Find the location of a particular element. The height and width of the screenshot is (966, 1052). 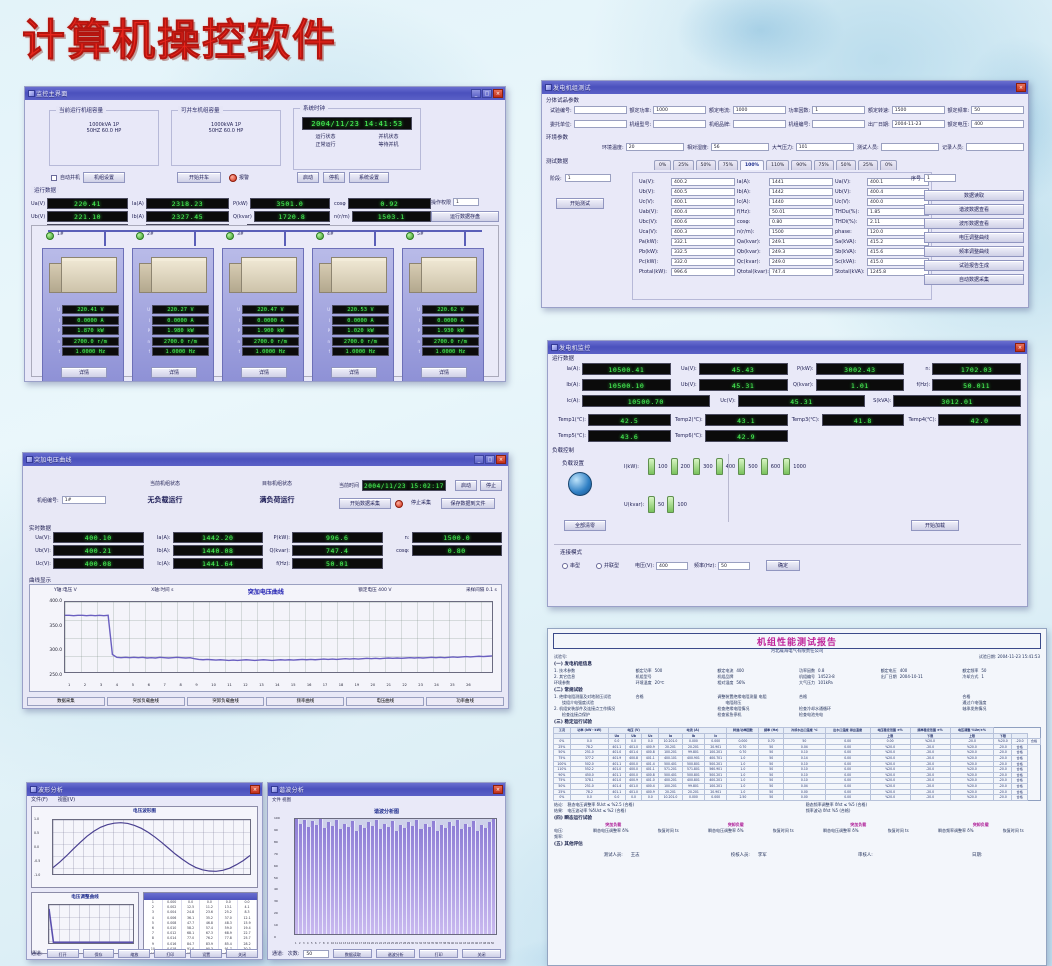

load-step-switches-2: 50 100 is located at coordinates (667, 504).